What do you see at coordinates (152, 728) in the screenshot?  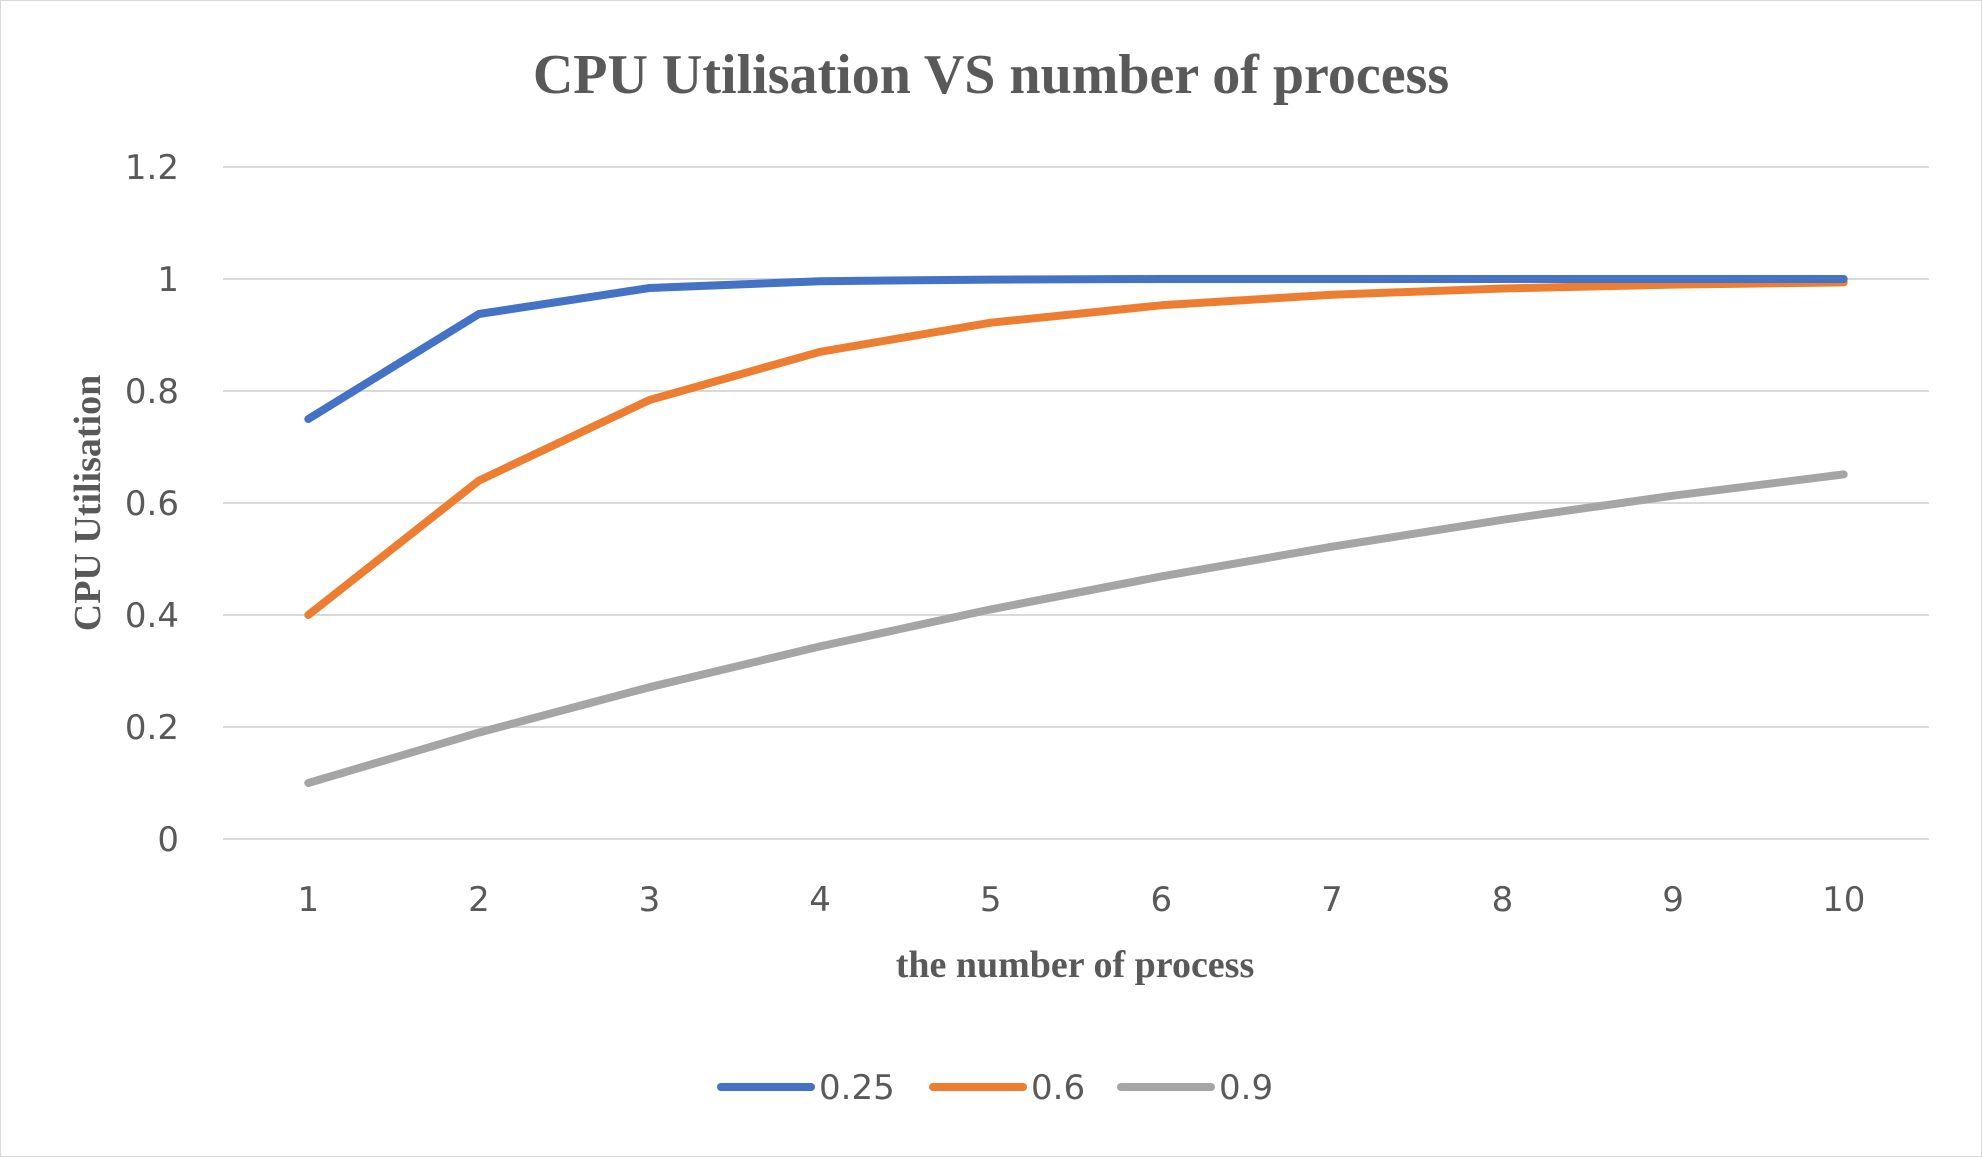 I see `y-tick-label: 0.2` at bounding box center [152, 728].